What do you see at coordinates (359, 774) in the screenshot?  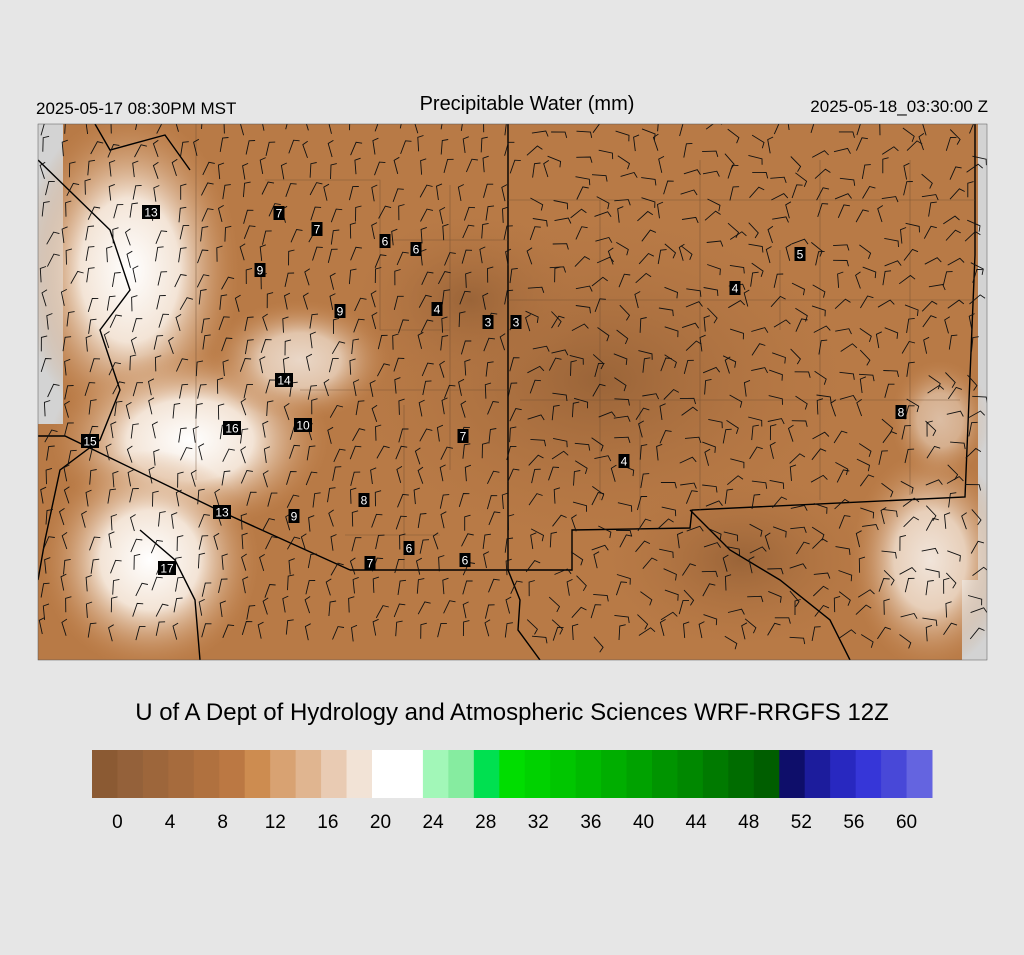 I see `color-swatch` at bounding box center [359, 774].